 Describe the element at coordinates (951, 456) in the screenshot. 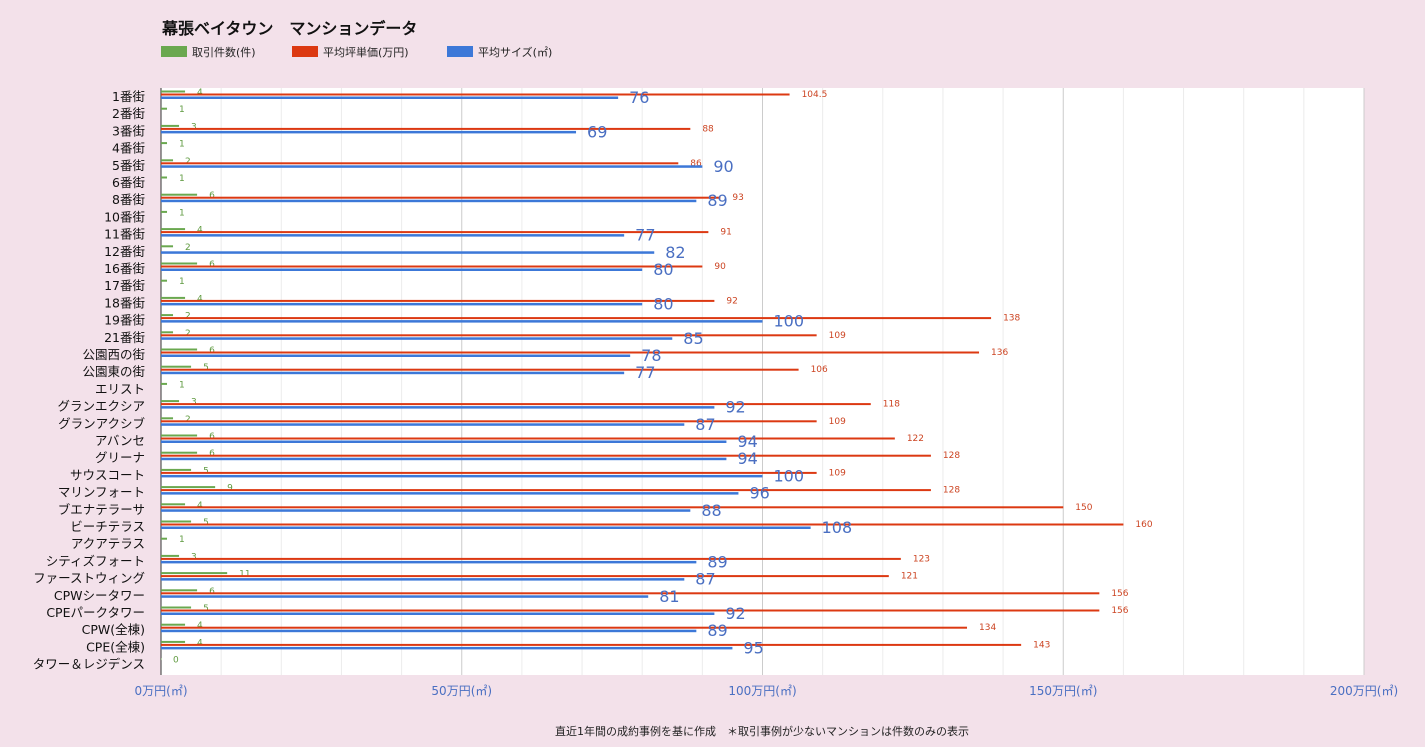

I see `price-data-label: 128` at that location.